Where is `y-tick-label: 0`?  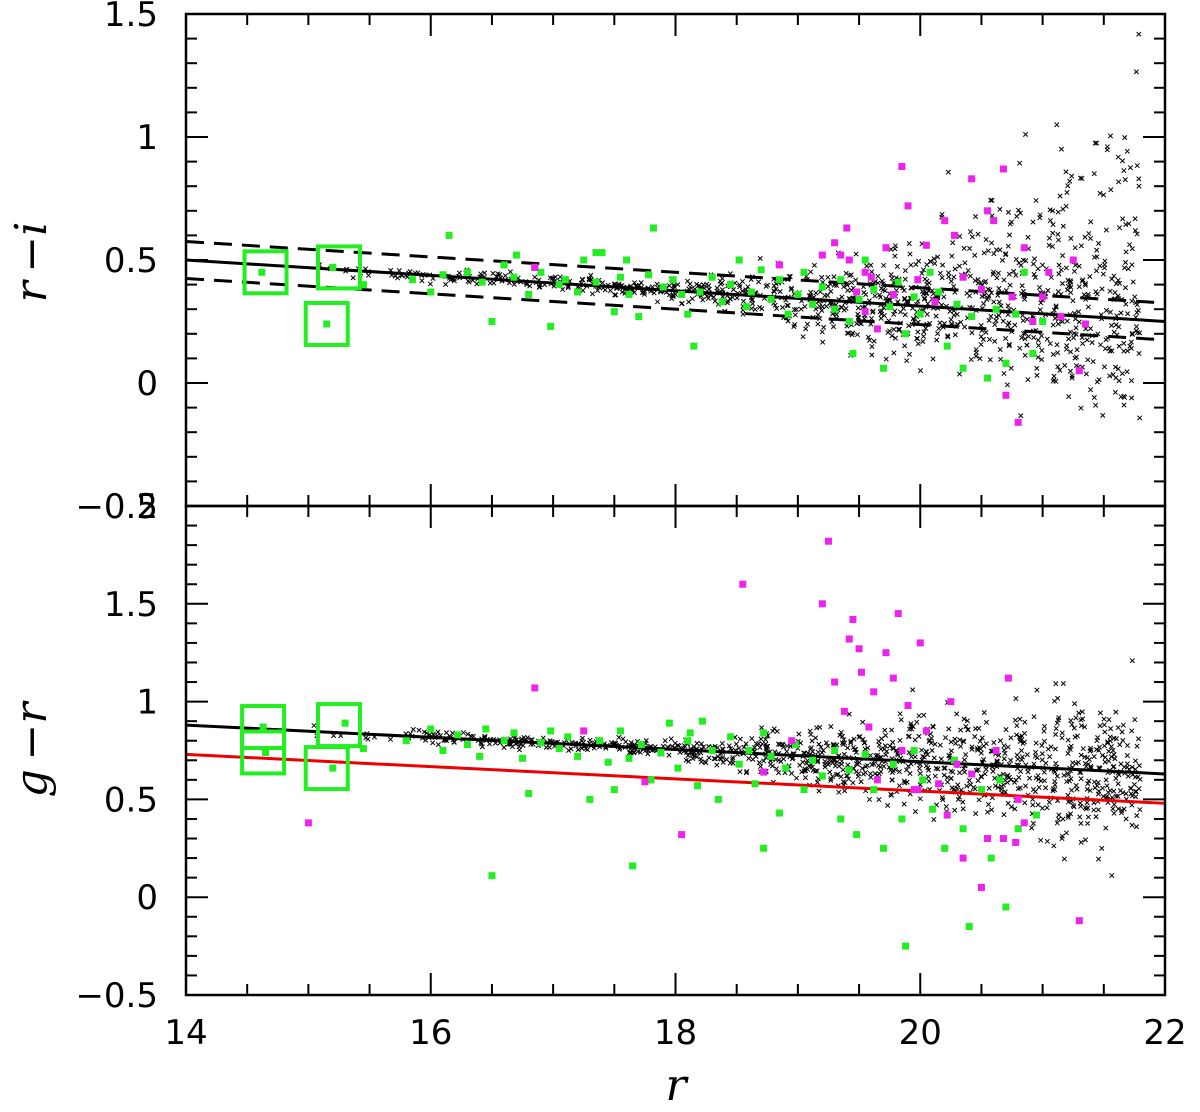 y-tick-label: 0 is located at coordinates (147, 384).